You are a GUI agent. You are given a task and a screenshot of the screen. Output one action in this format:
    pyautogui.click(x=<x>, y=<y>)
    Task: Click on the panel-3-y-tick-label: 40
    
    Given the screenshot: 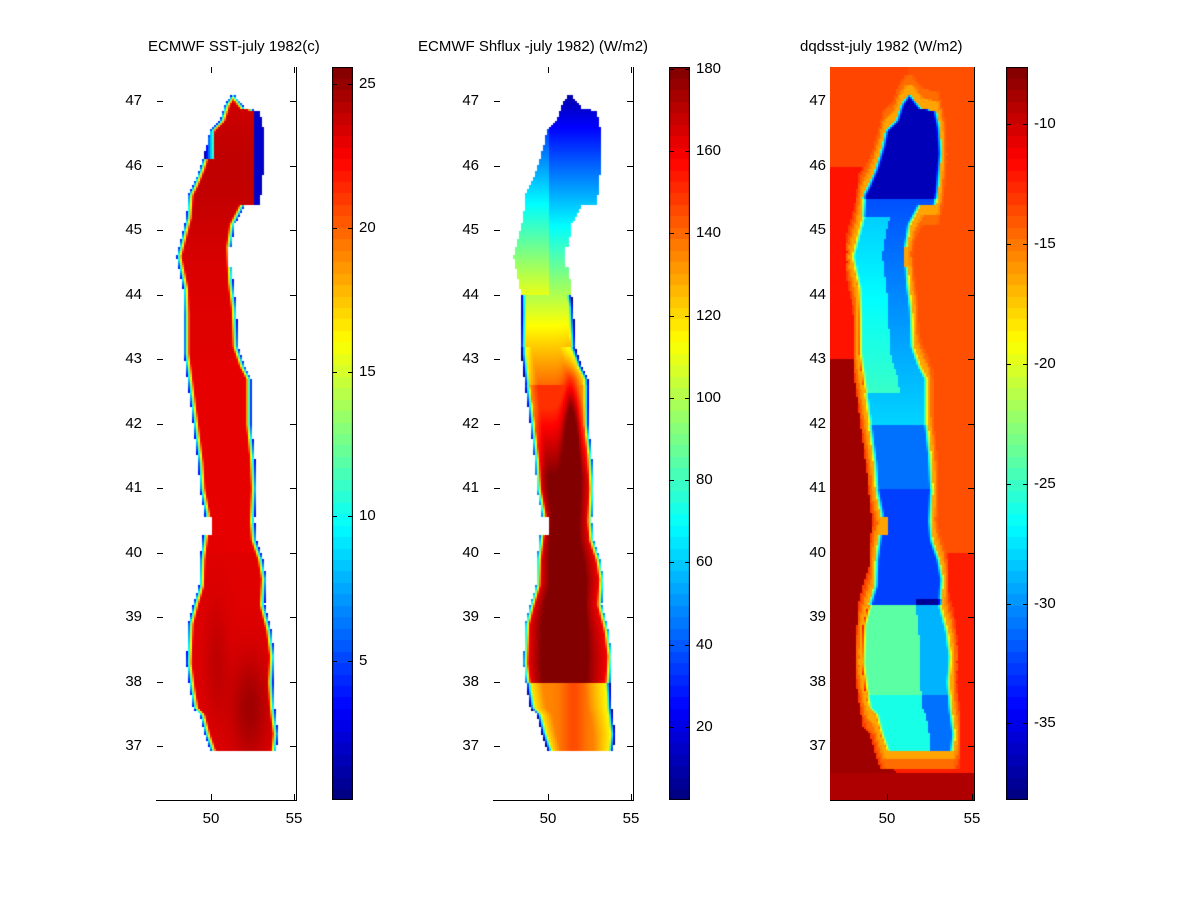 What is the action you would take?
    pyautogui.click(x=817, y=552)
    